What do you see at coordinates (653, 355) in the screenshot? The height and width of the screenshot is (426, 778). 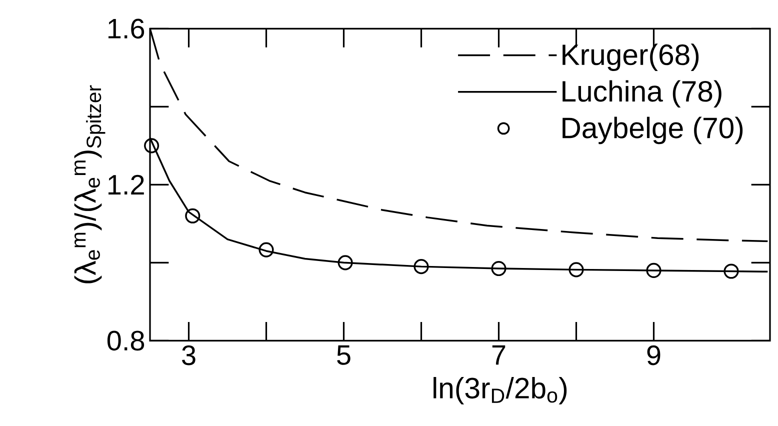 I see `x-tick-label: 9` at bounding box center [653, 355].